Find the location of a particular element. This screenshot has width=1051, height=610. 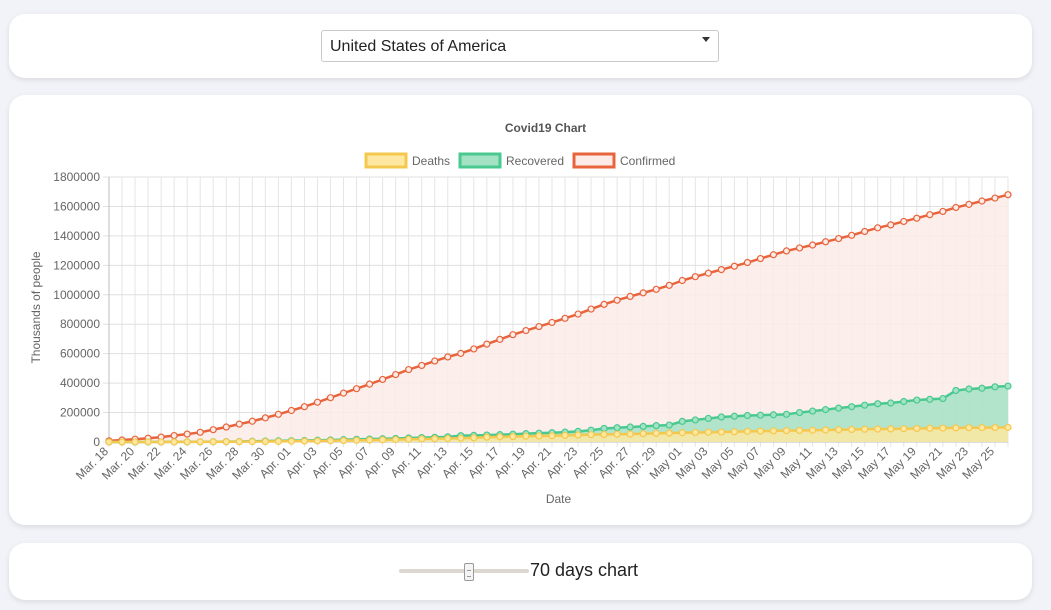

y-tick-label: 200000 is located at coordinates (80, 413).